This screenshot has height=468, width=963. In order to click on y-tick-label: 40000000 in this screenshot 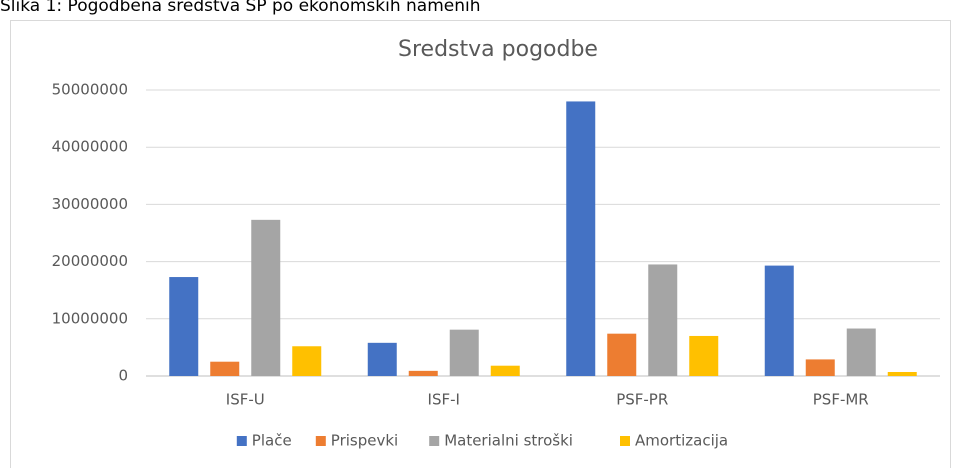, I will do `click(90, 147)`.